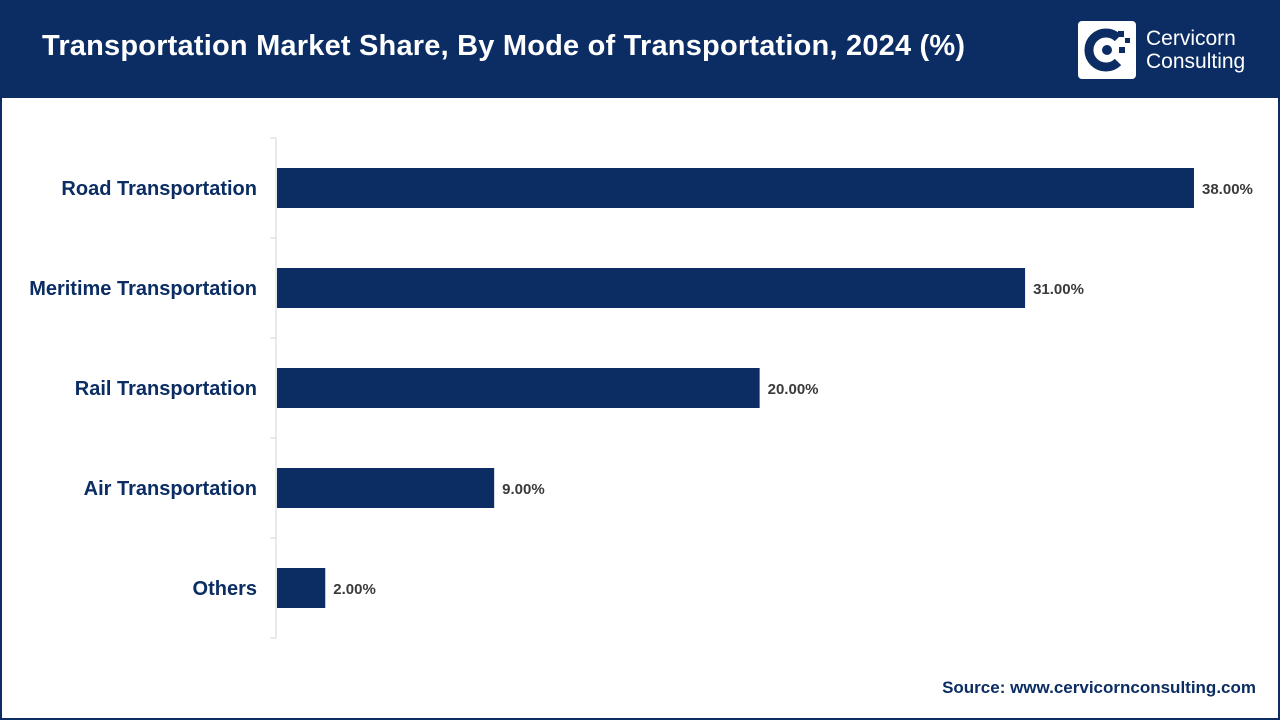  I want to click on source-note: Source: www.cervicornconsulting.com, so click(1099, 687).